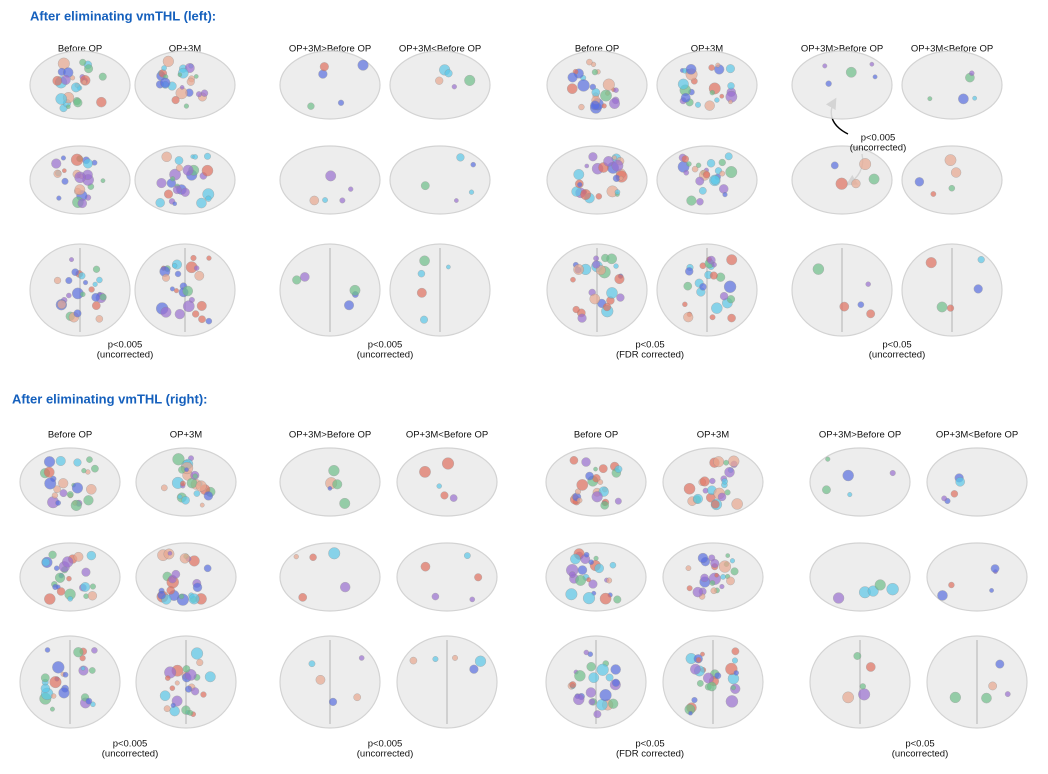 The width and height of the screenshot is (1048, 774). Describe the element at coordinates (80, 49) in the screenshot. I see `column-title: Before OP` at that location.